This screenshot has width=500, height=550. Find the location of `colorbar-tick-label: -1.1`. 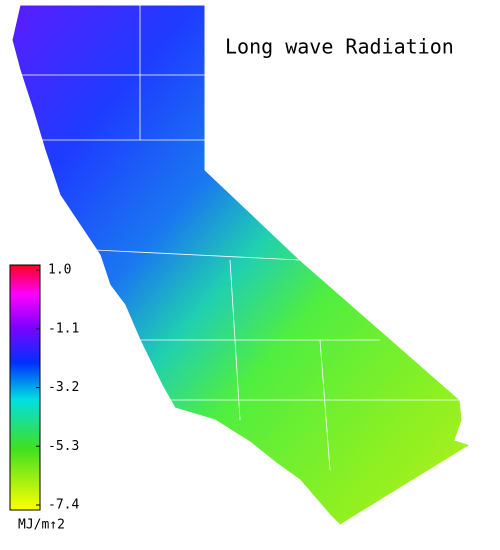

colorbar-tick-label: -1.1 is located at coordinates (63, 328).